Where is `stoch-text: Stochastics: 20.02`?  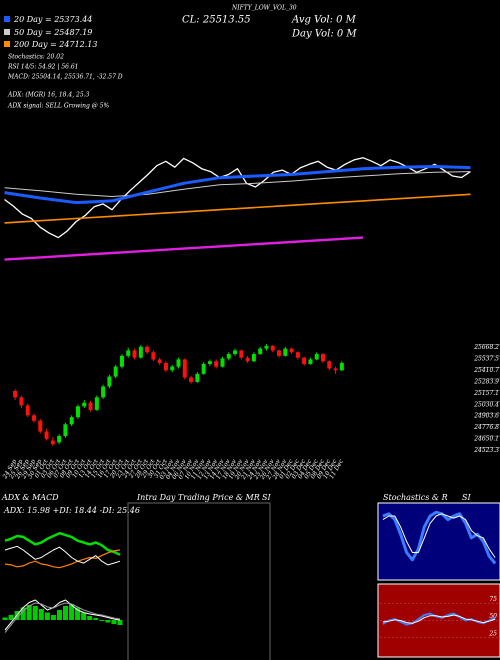
stoch-text: Stochastics: 20.02 is located at coordinates (36, 57).